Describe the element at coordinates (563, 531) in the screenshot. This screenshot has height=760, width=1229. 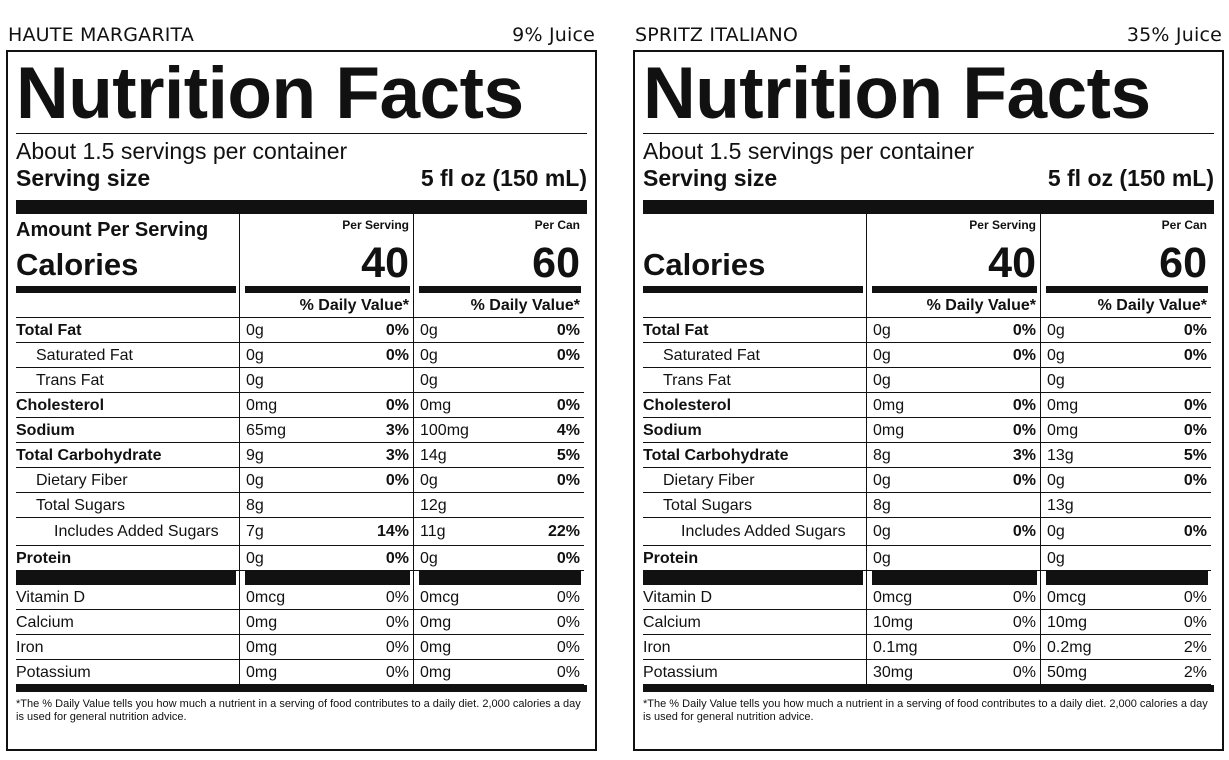
I see `daily-value-percent: 22%` at that location.